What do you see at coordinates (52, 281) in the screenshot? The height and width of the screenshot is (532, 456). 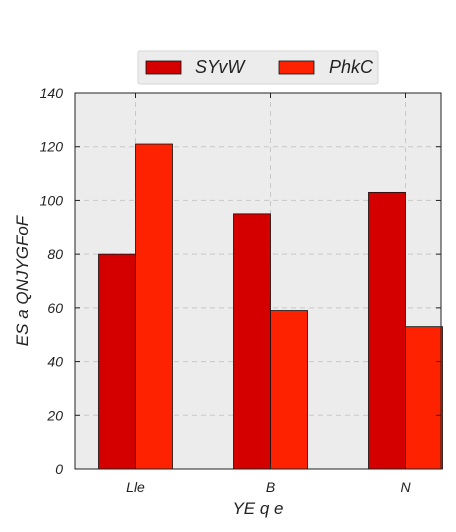 I see `y-tick-labels: 0 20 40 60 80 100 120 140` at bounding box center [52, 281].